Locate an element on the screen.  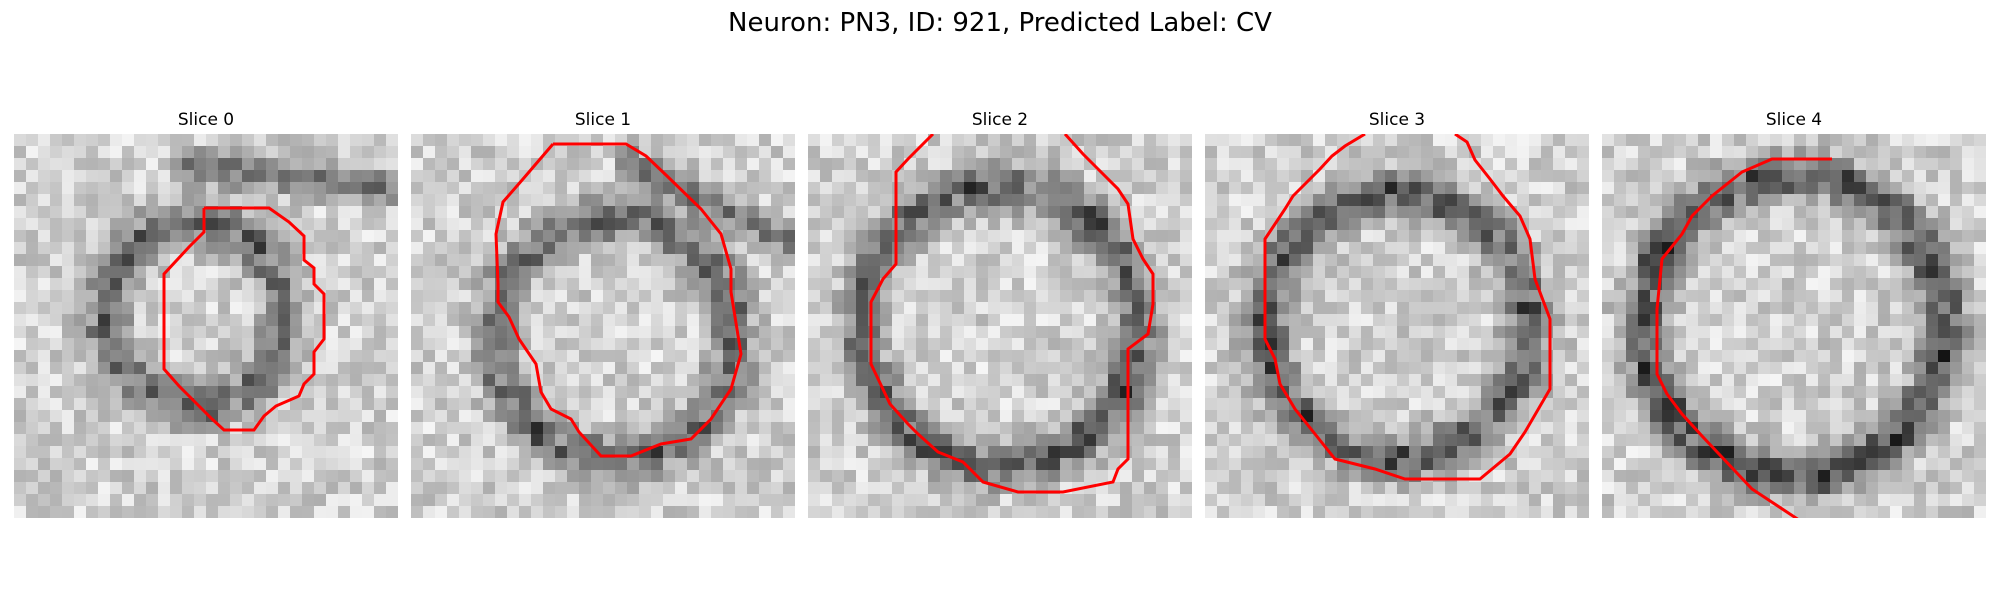
slice-panel-4: Slice 4 is located at coordinates (1794, 314).